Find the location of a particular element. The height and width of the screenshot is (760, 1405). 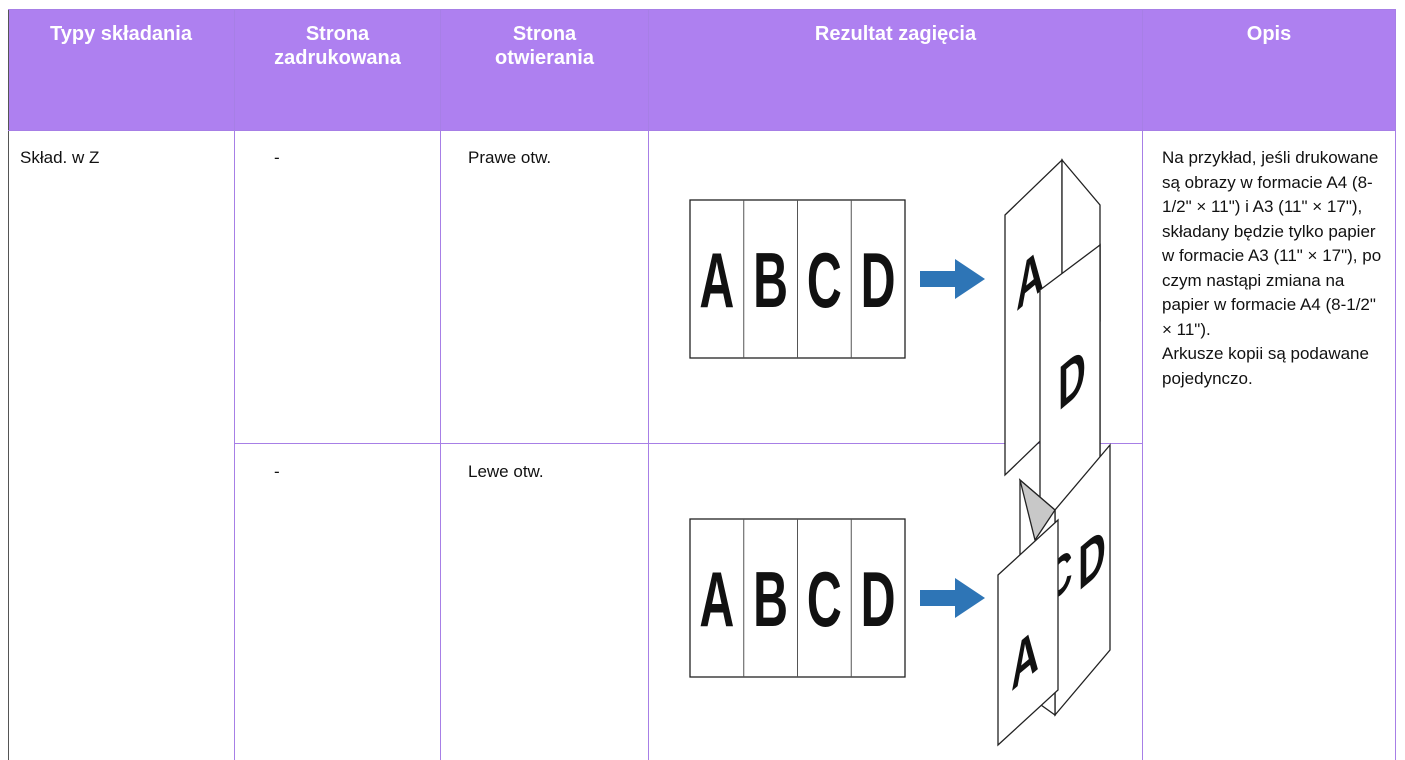

cell-text: Skład. w Z is located at coordinates (60, 157).